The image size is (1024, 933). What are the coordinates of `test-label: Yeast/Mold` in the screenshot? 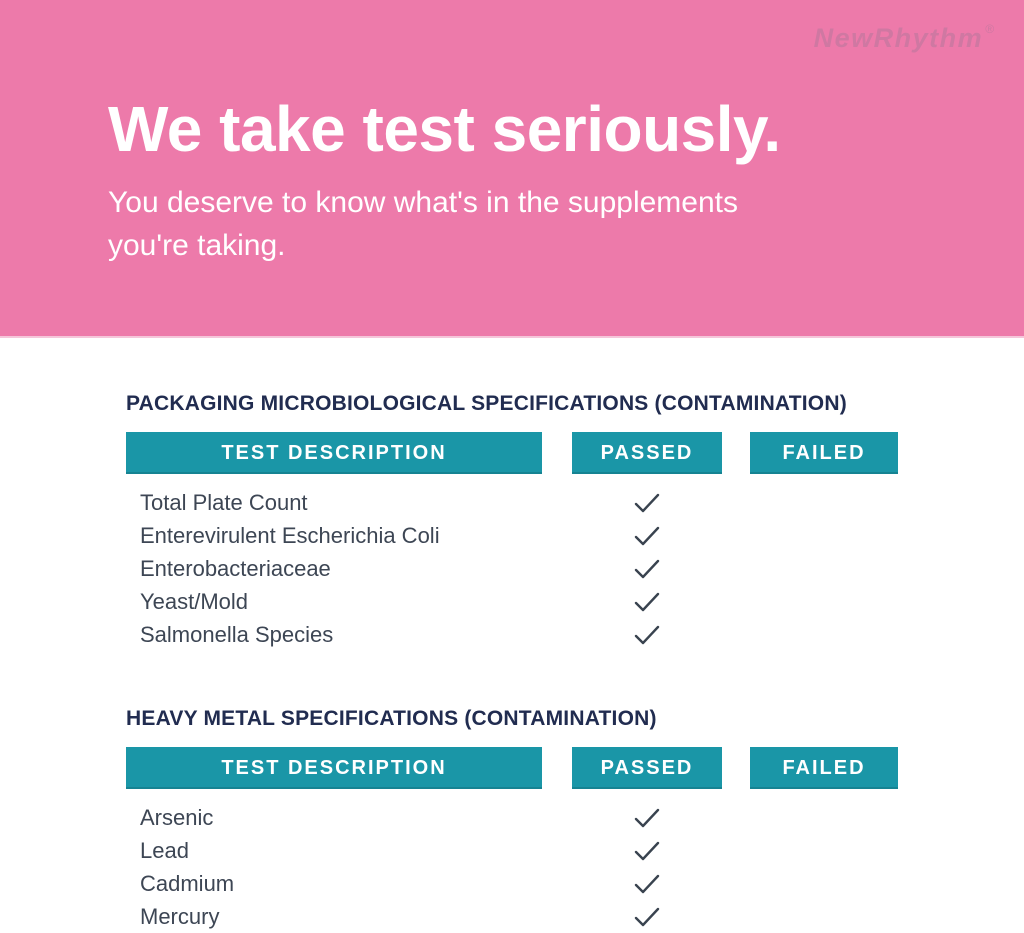 It's located at (194, 601).